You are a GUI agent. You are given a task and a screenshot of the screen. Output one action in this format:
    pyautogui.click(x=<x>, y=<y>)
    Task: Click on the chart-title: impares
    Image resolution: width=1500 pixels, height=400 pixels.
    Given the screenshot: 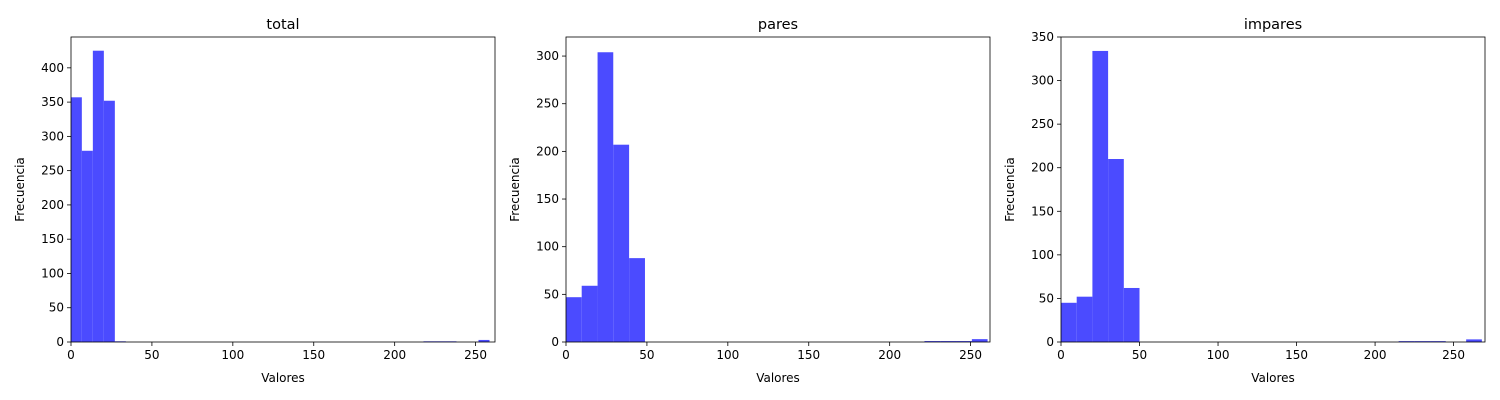 What is the action you would take?
    pyautogui.click(x=1273, y=25)
    